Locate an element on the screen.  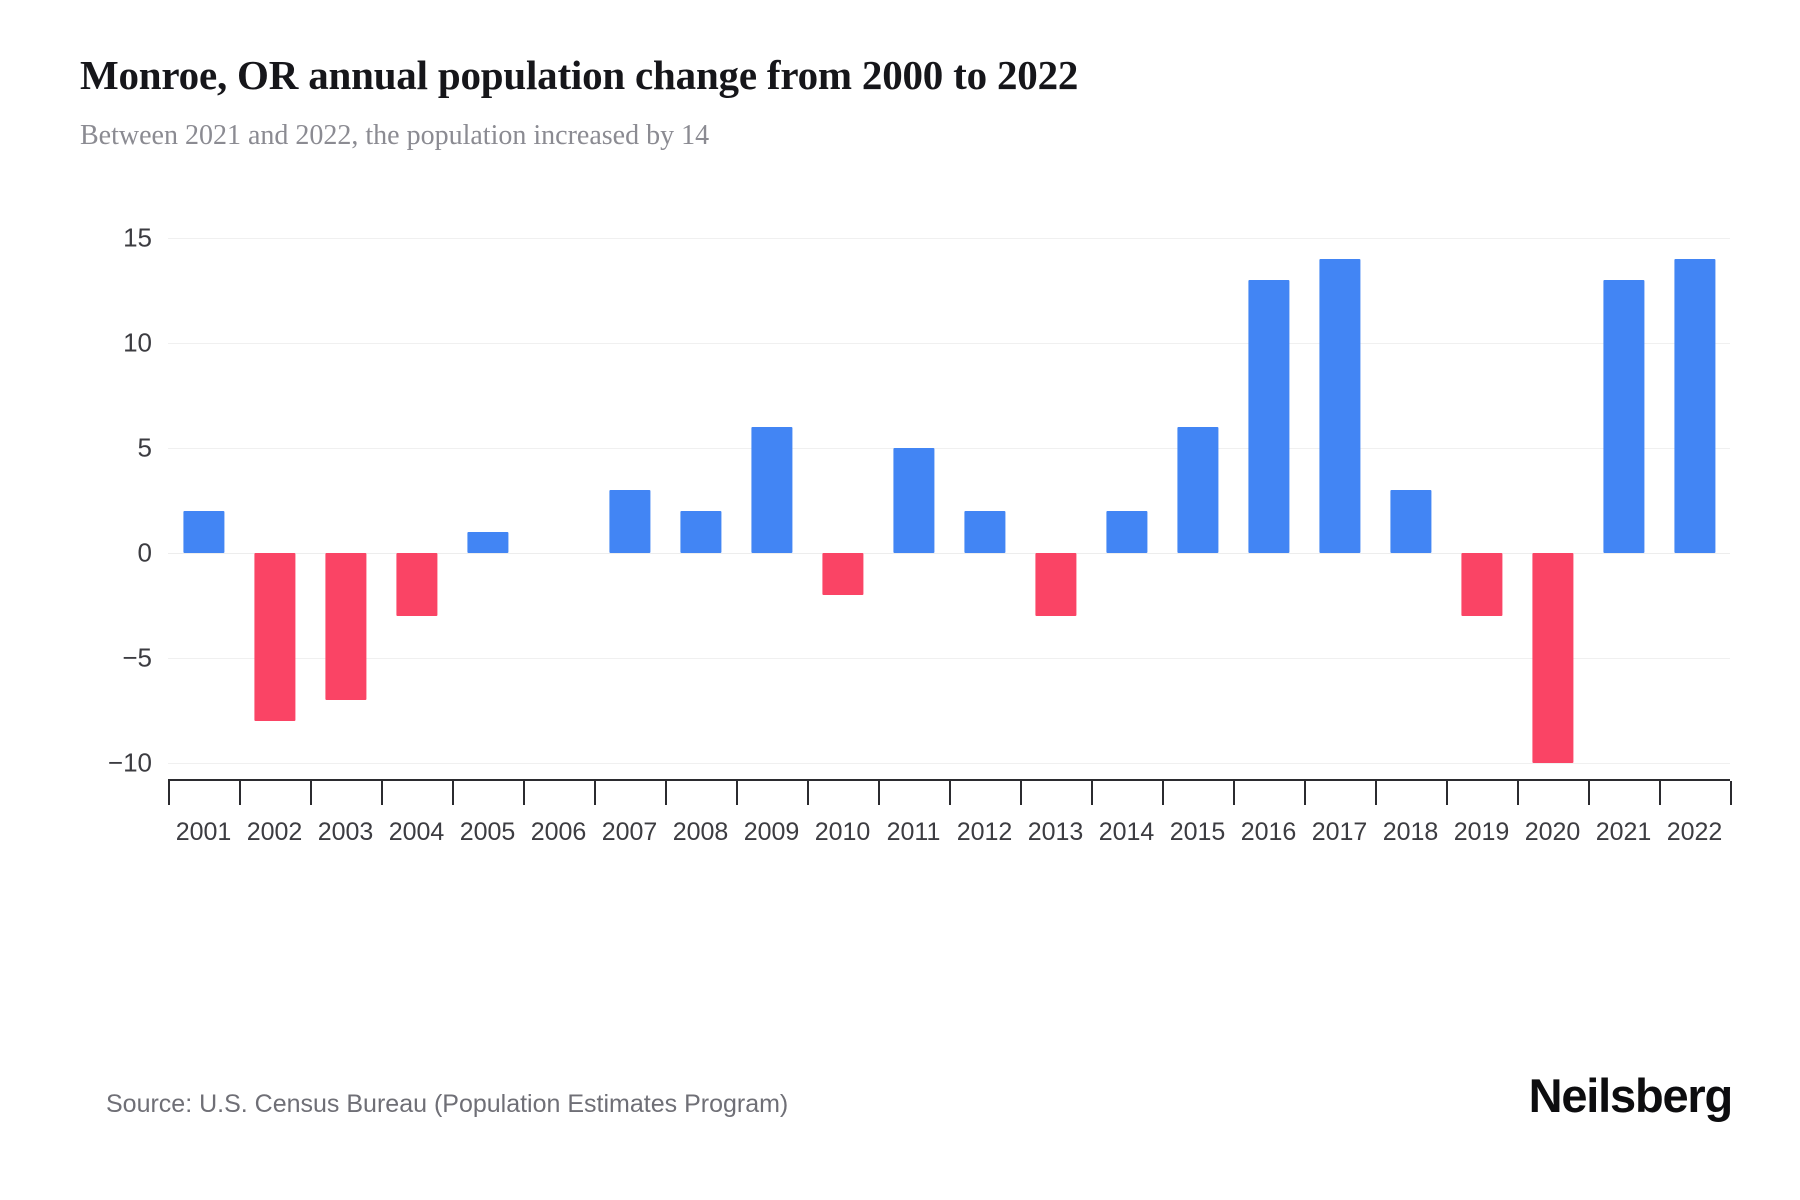
y-axis-tick-label: 10 is located at coordinates (137, 342).